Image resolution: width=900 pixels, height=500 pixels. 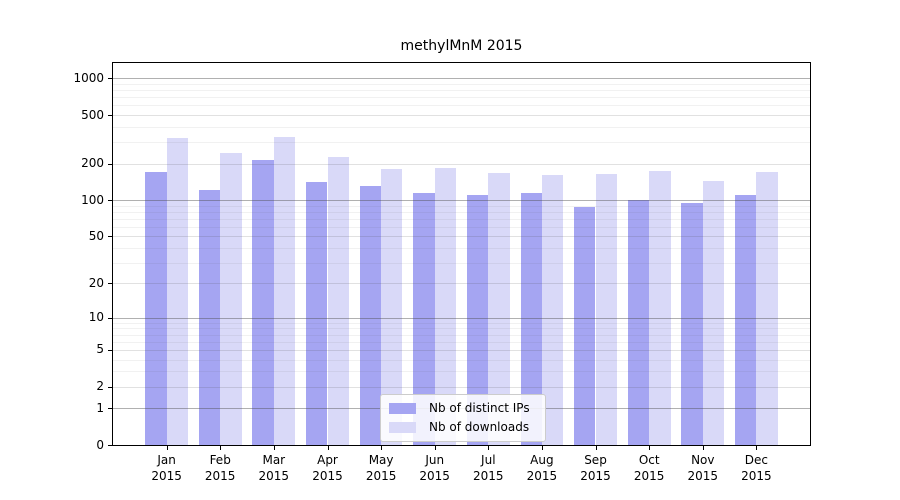 I want to click on y-tick-label: 200, so click(x=92, y=163).